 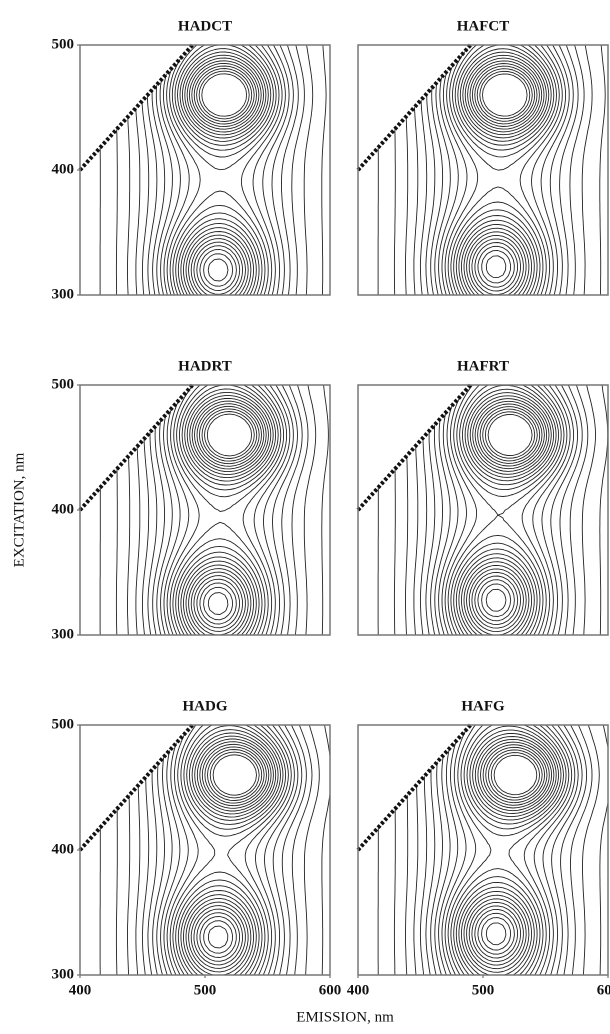 I want to click on x-tick-label: 400, so click(x=80, y=990).